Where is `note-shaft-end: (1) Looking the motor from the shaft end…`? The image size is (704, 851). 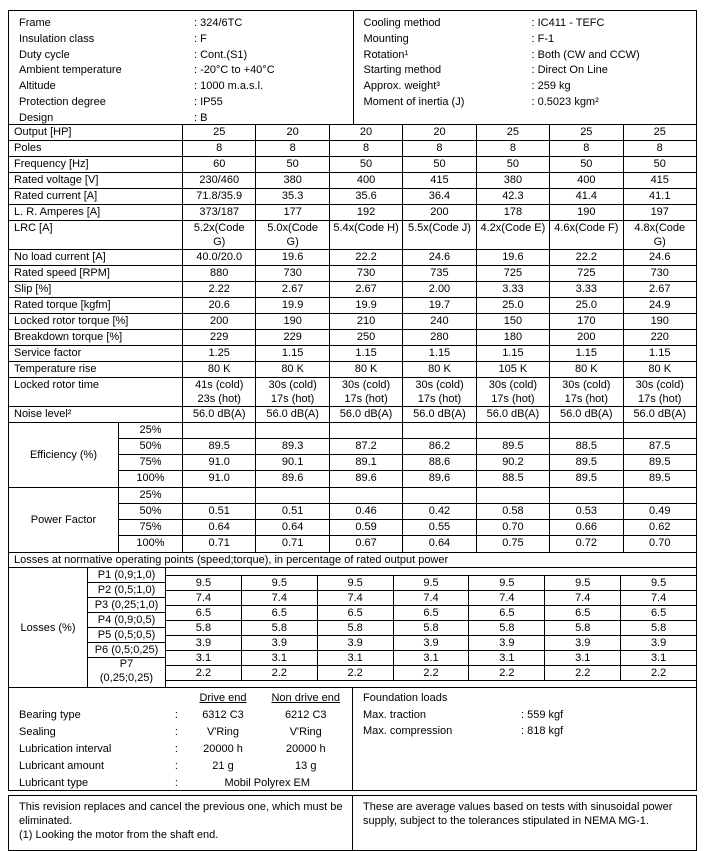 note-shaft-end: (1) Looking the motor from the shaft end… is located at coordinates (119, 835).